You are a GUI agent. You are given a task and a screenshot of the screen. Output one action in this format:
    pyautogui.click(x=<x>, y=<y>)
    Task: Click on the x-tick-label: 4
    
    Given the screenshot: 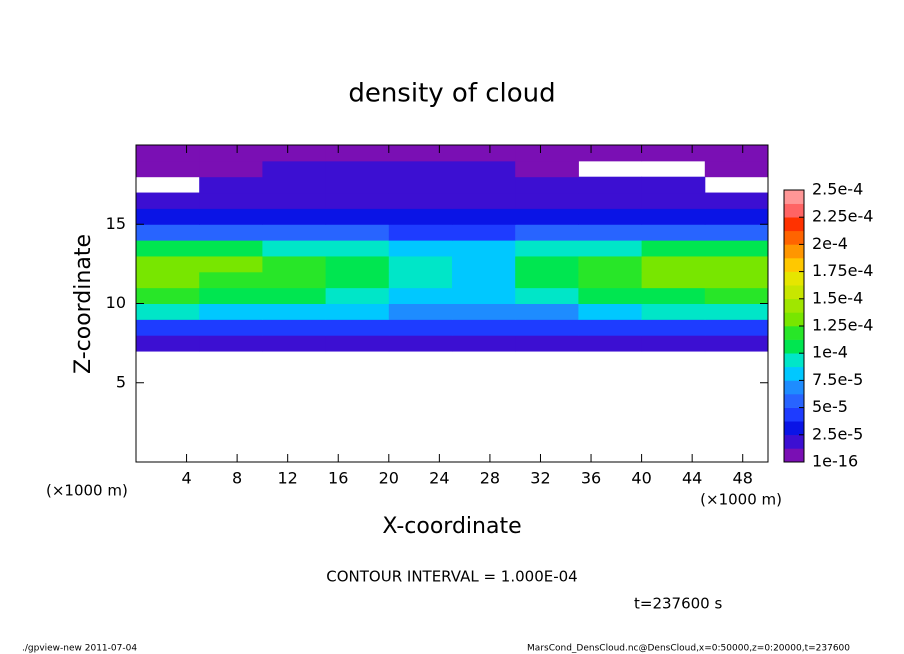 What is the action you would take?
    pyautogui.click(x=186, y=478)
    